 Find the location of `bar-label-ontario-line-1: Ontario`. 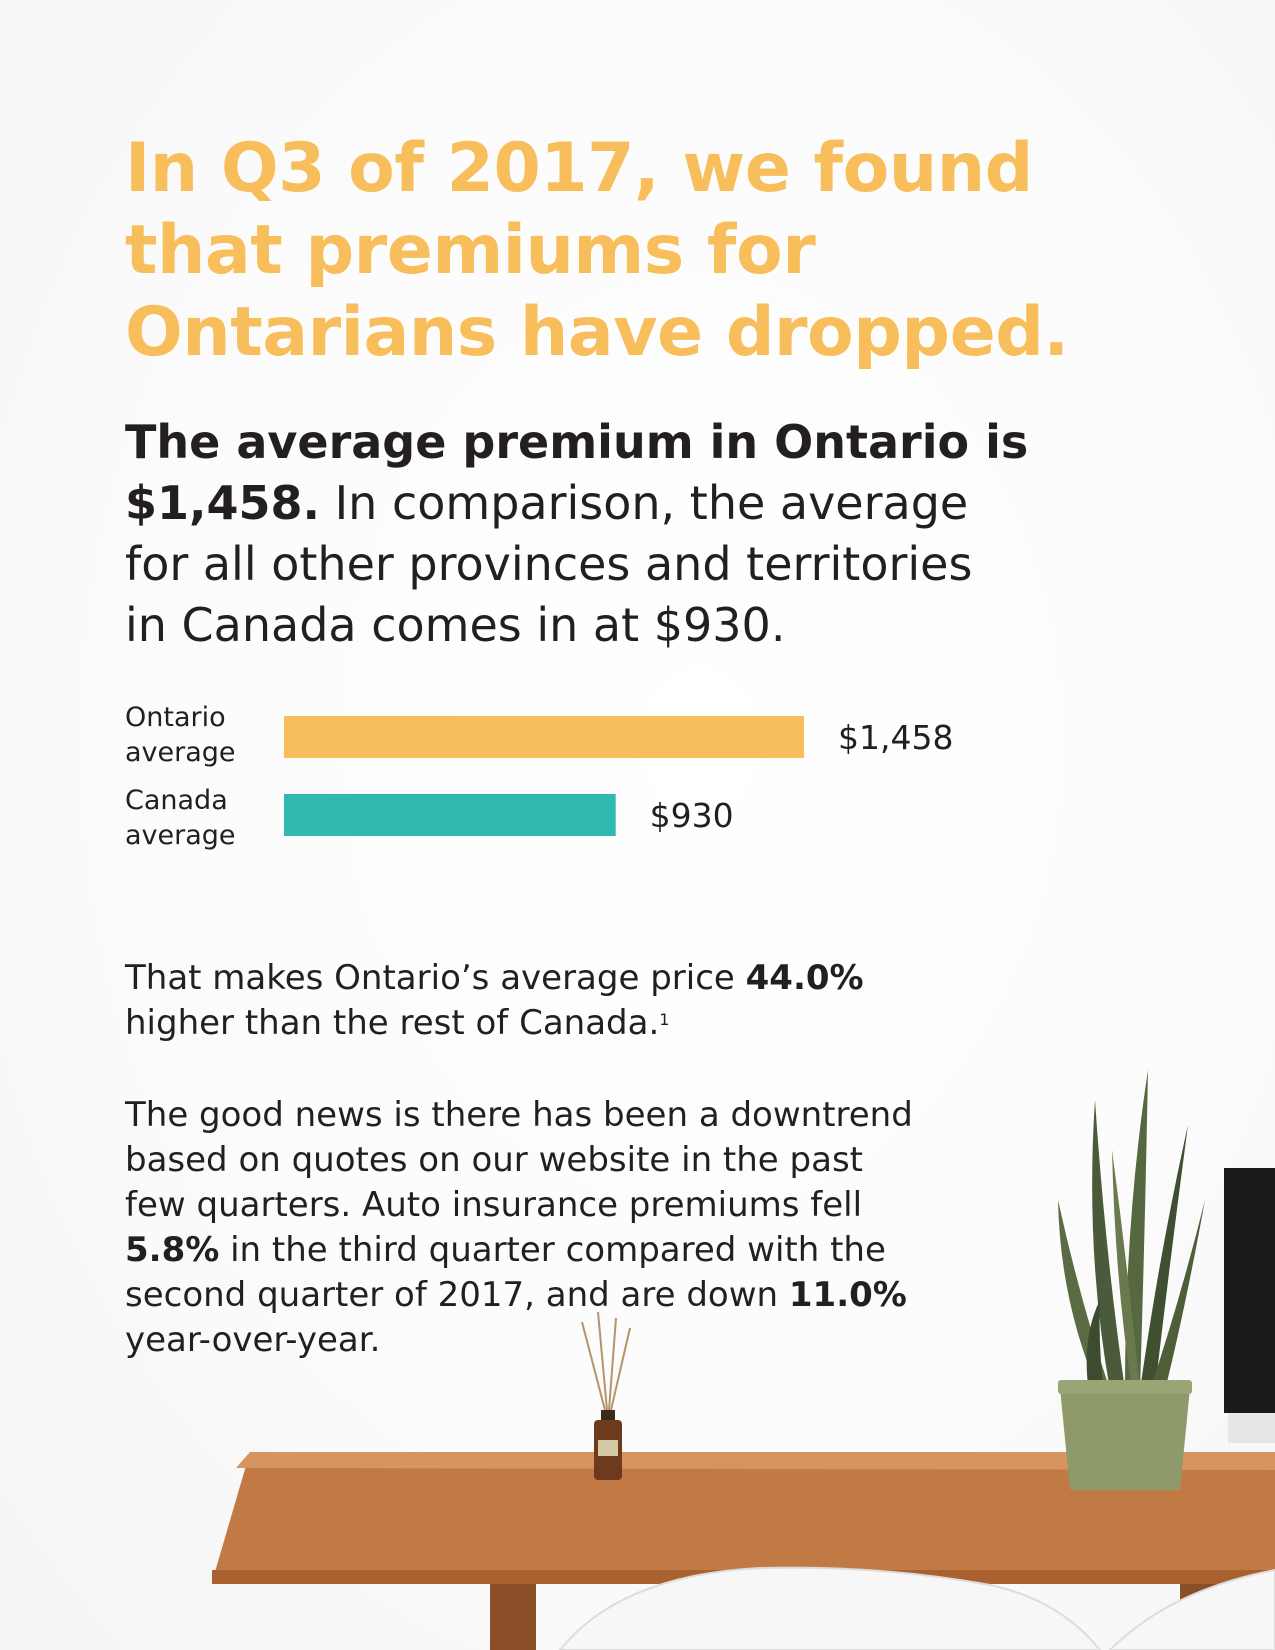

bar-label-ontario-line-1: Ontario is located at coordinates (175, 717).